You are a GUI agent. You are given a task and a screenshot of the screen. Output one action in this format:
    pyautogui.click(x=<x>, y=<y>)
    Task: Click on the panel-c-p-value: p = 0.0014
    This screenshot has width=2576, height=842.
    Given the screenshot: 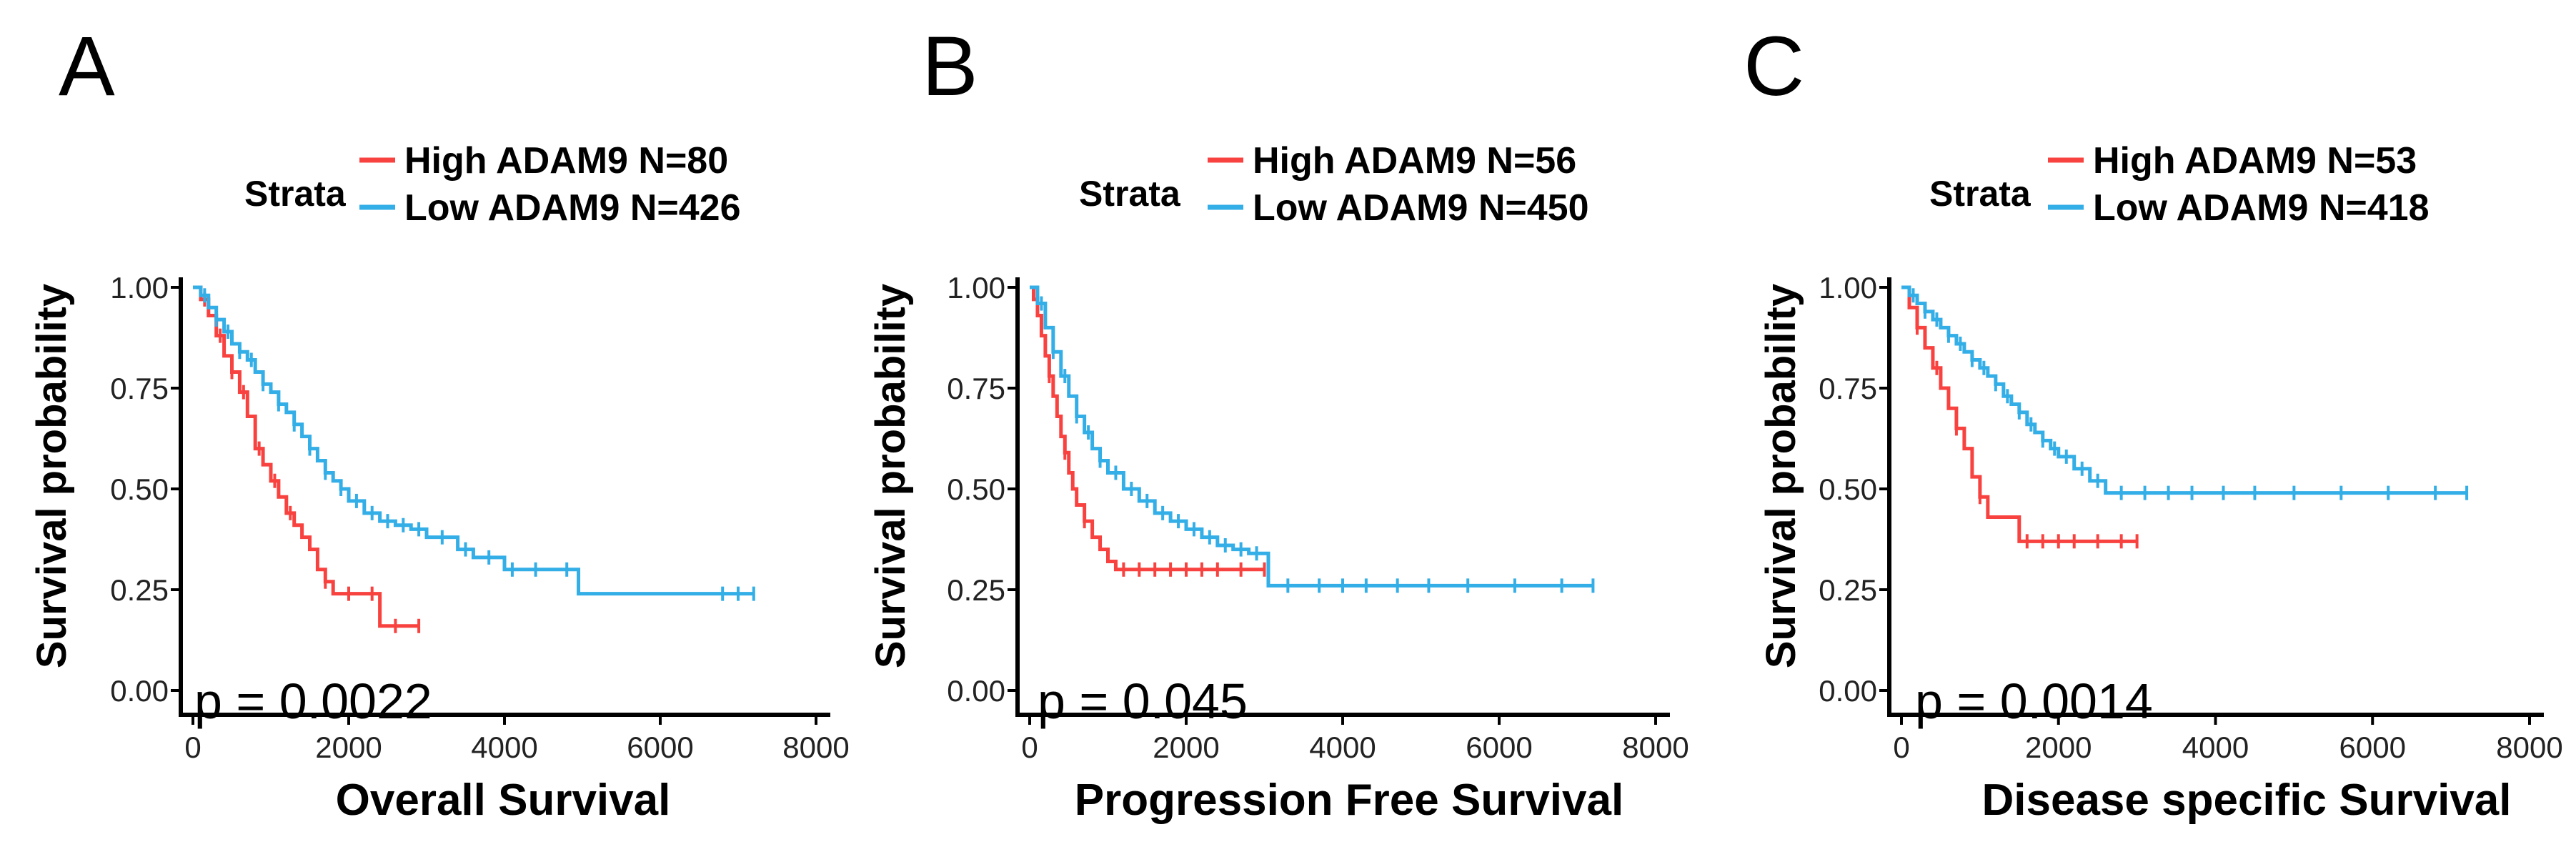 What is the action you would take?
    pyautogui.click(x=2034, y=701)
    